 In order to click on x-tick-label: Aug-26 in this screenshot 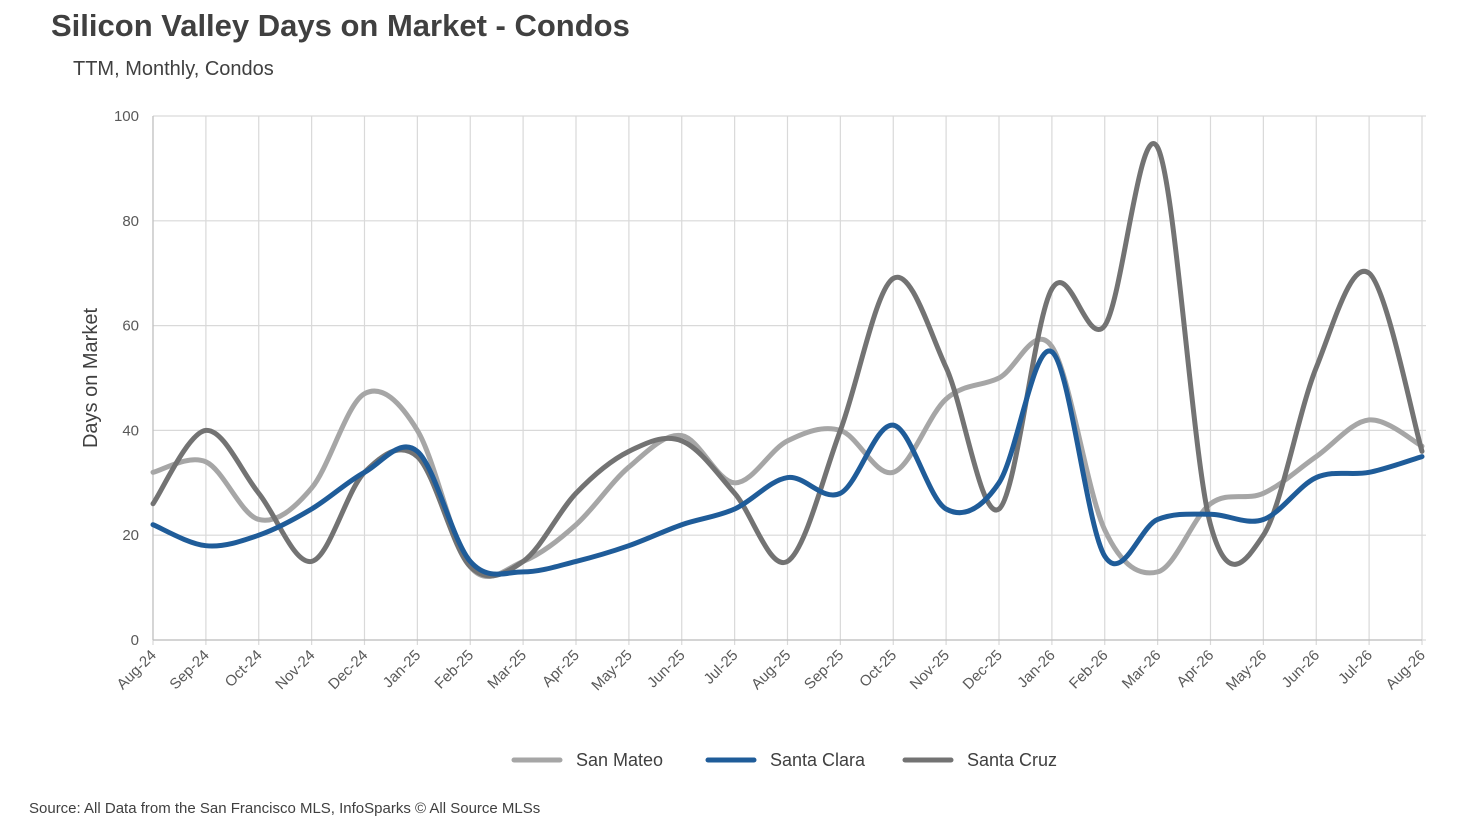, I will do `click(1406, 670)`.